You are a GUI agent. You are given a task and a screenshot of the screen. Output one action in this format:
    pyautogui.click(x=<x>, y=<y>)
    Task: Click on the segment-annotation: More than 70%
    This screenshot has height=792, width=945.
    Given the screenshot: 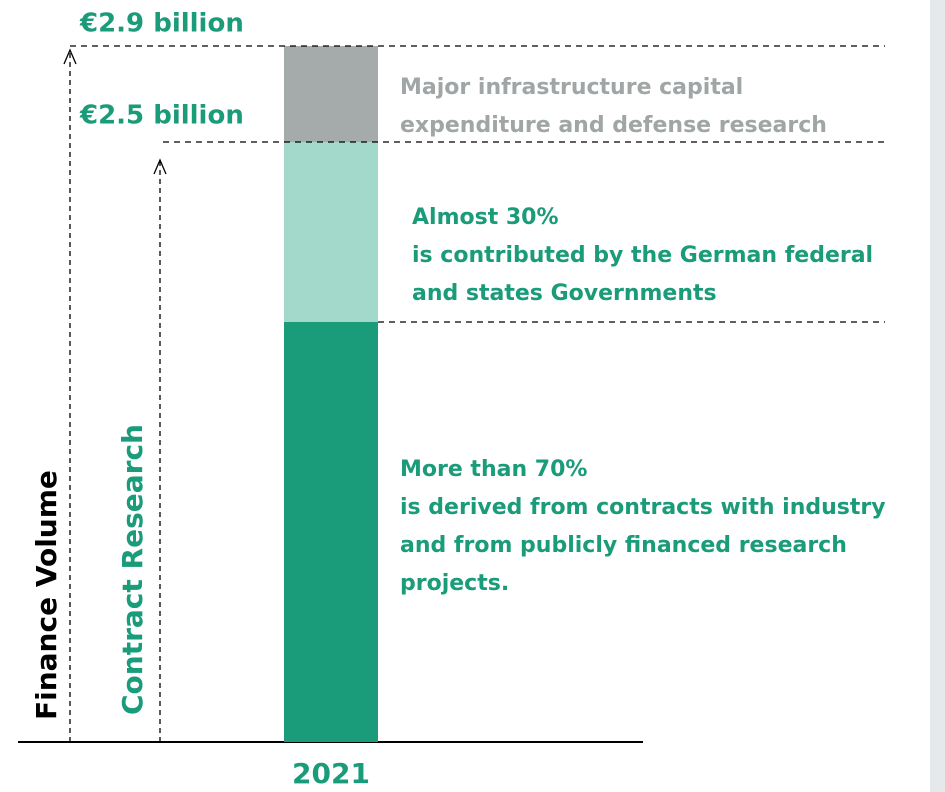 What is the action you would take?
    pyautogui.click(x=493, y=469)
    